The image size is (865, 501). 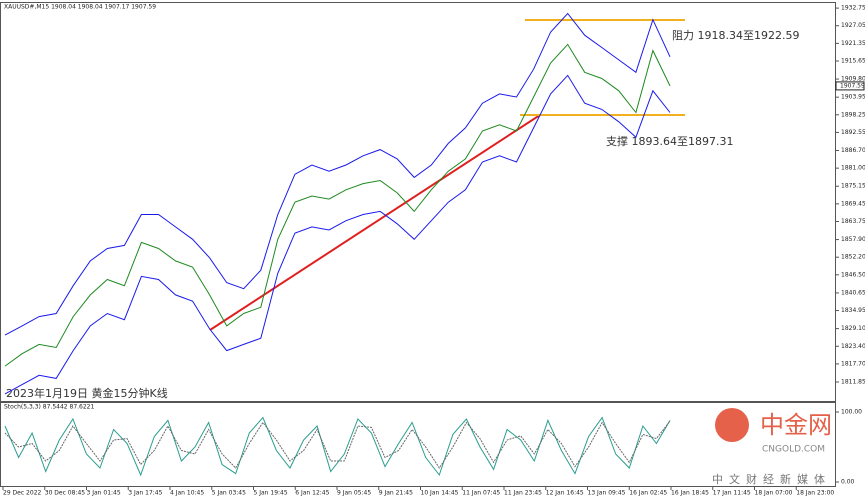 I want to click on x-tick-label: 30 Dec 08:45, so click(x=65, y=493).